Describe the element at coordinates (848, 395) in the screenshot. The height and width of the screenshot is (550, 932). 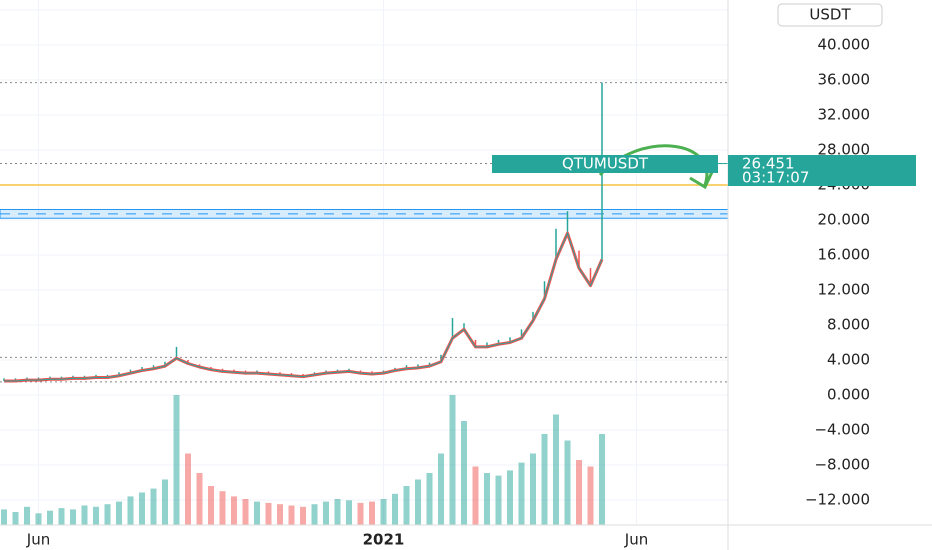
I see `y-tick-label: 0.000` at that location.